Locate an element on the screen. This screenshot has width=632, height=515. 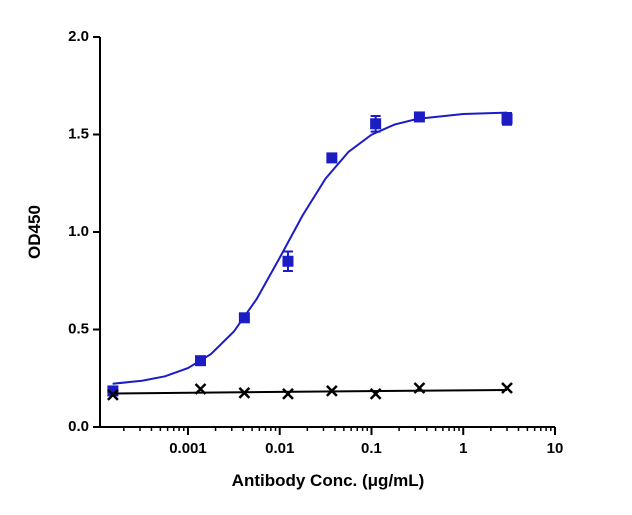
y-tick-label: 0.0 is located at coordinates (78, 426).